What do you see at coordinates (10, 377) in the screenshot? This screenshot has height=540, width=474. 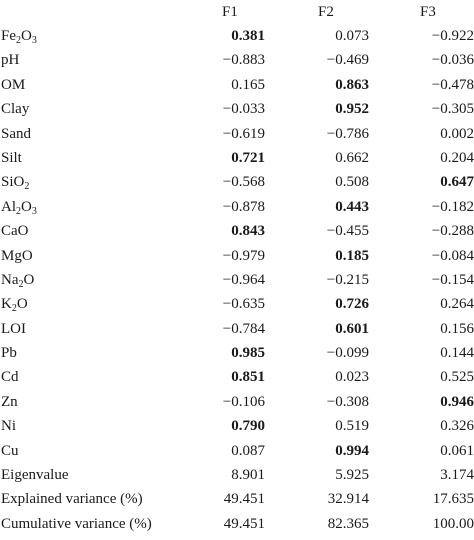 I see `label-text: Cd` at bounding box center [10, 377].